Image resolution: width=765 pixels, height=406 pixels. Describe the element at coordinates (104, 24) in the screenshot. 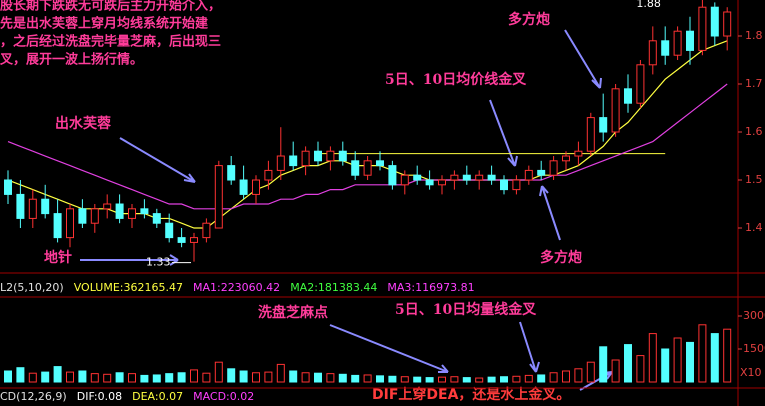

I see `note: 先是出水芙蓉上穿月均线系统开始建` at that location.